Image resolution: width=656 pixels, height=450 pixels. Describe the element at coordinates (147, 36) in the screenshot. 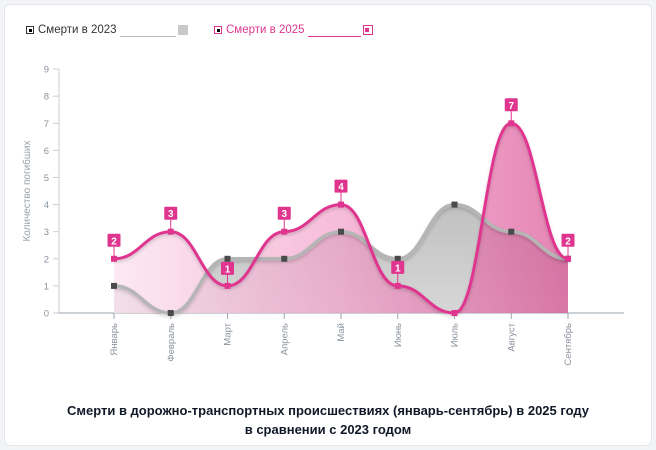

I see `legend-line-2023` at that location.